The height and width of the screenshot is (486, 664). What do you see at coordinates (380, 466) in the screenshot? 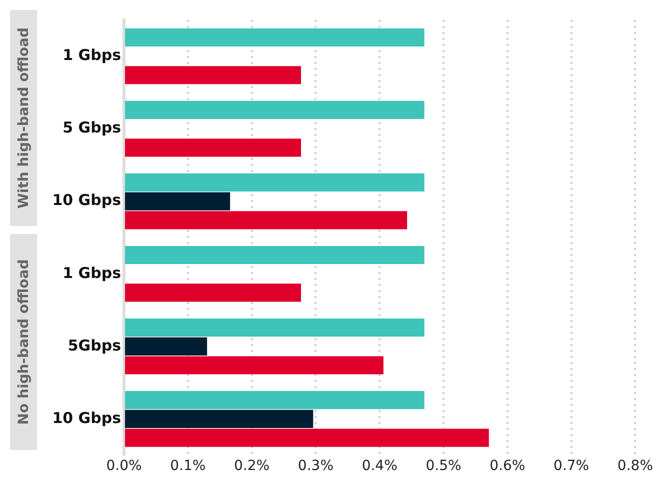
I see `x-tick-label: 0.4%` at bounding box center [380, 466].